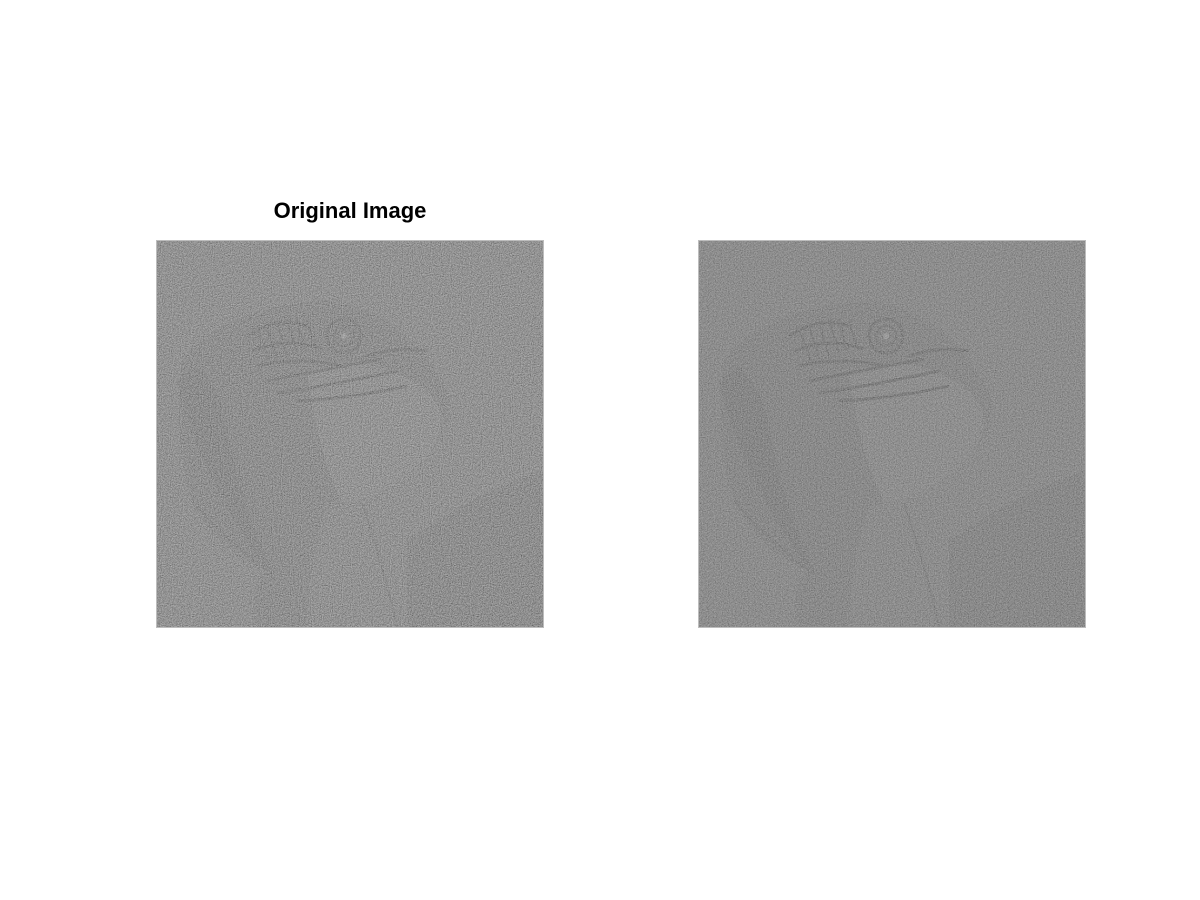 The height and width of the screenshot is (900, 1200). I want to click on filtered-image-panel, so click(892, 434).